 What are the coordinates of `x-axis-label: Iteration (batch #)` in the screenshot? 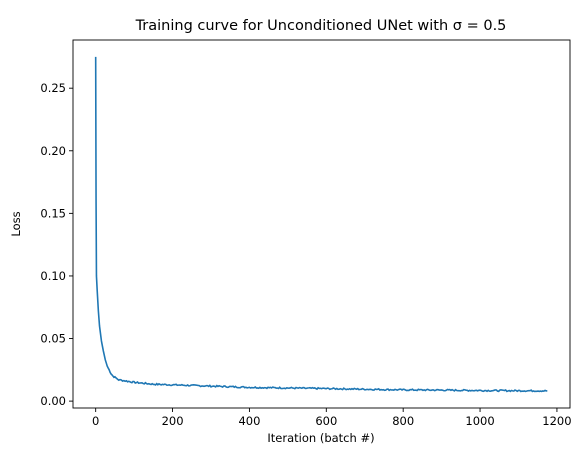 It's located at (320, 438).